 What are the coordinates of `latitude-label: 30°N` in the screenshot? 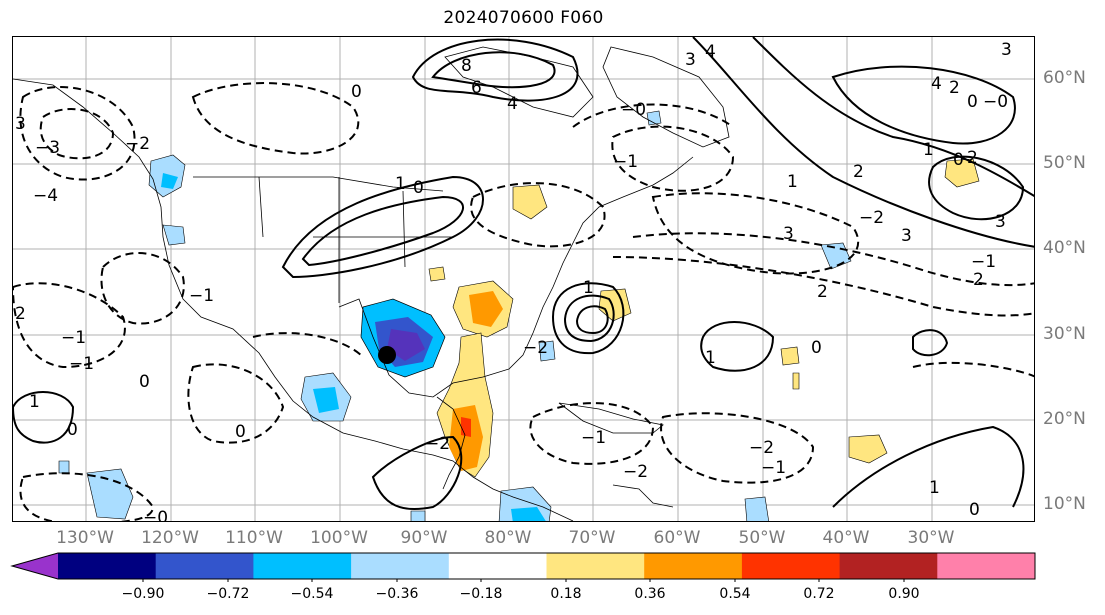 It's located at (1064, 334).